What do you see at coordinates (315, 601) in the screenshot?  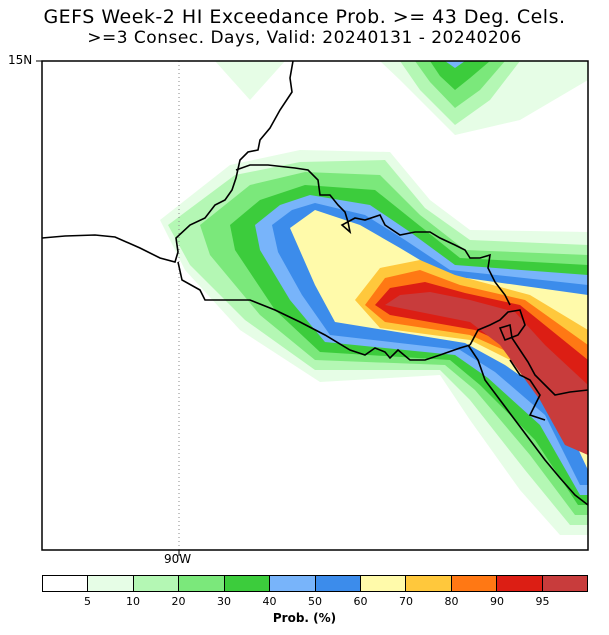 I see `colorbar-tick-label: 50` at bounding box center [315, 601].